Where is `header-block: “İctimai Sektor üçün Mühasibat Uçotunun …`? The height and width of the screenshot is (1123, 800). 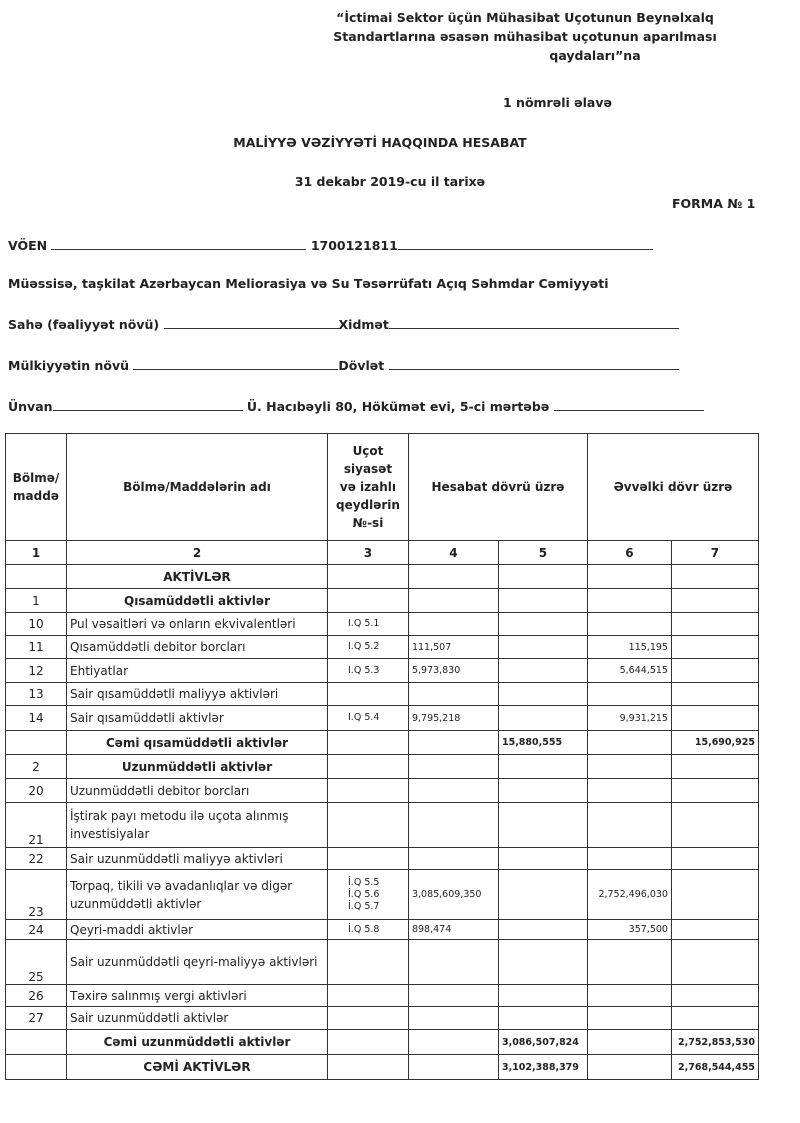 header-block: “İctimai Sektor üçün Mühasibat Uçotunun … is located at coordinates (525, 36).